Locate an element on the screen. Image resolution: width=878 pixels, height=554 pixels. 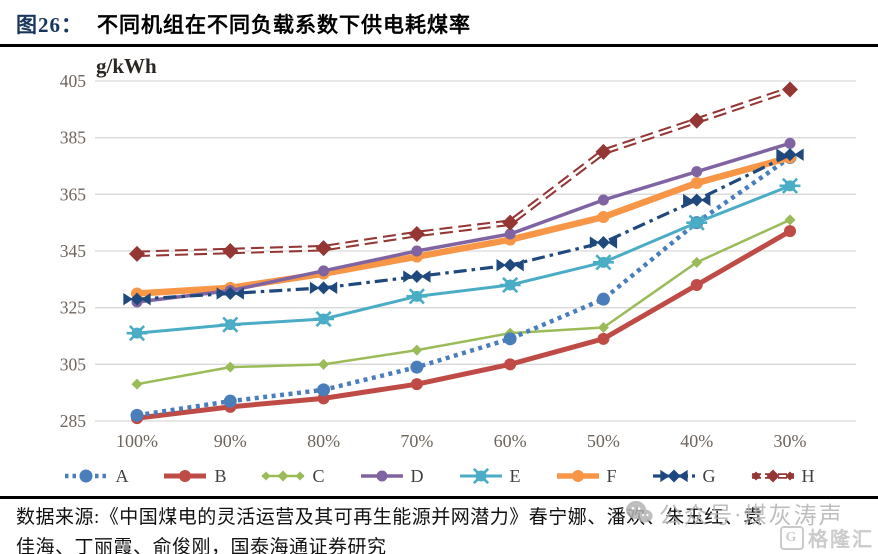
legend-sample-F is located at coordinates (577, 476).